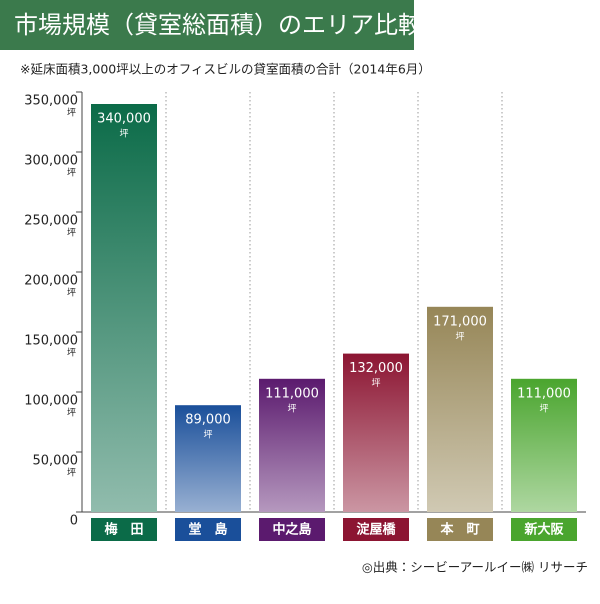 Image resolution: width=600 pixels, height=604 pixels. I want to click on x-tick-label: 堂 島, so click(207, 530).